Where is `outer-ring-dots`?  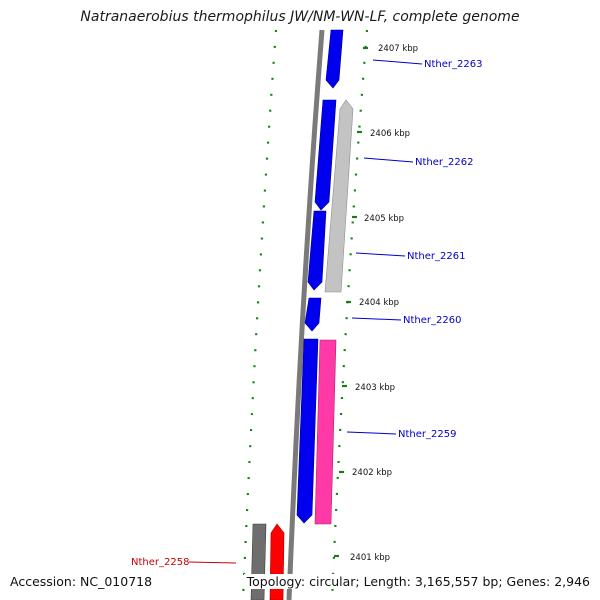 outer-ring-dots is located at coordinates (259, 314).